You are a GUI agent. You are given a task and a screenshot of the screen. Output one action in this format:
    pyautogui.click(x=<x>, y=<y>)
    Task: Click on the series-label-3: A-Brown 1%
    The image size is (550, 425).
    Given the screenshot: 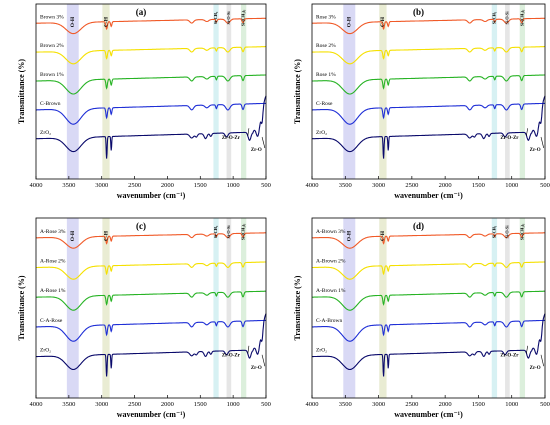 What is the action you would take?
    pyautogui.click(x=331, y=291)
    